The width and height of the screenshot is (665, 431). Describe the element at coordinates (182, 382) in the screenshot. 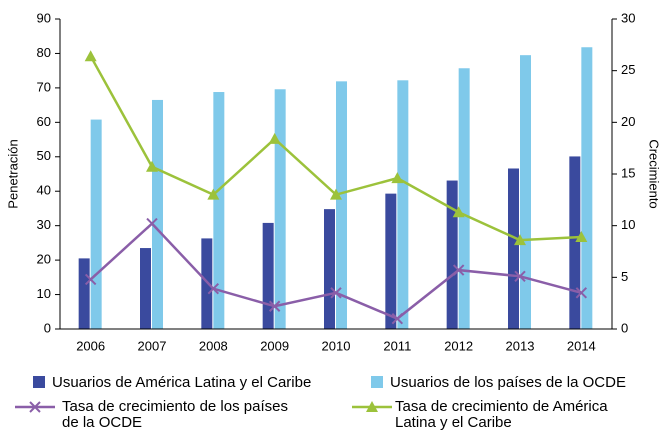

I see `legend-label: Usuarios de América Latina y el Caribe` at that location.